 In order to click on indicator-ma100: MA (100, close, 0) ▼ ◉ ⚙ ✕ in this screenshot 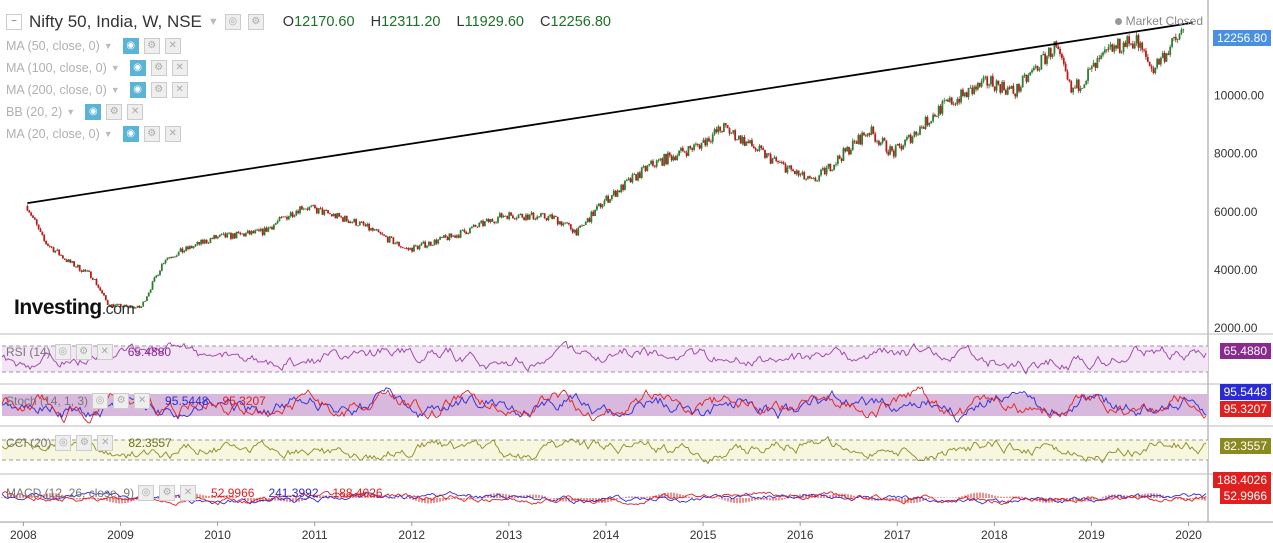, I will do `click(97, 68)`.